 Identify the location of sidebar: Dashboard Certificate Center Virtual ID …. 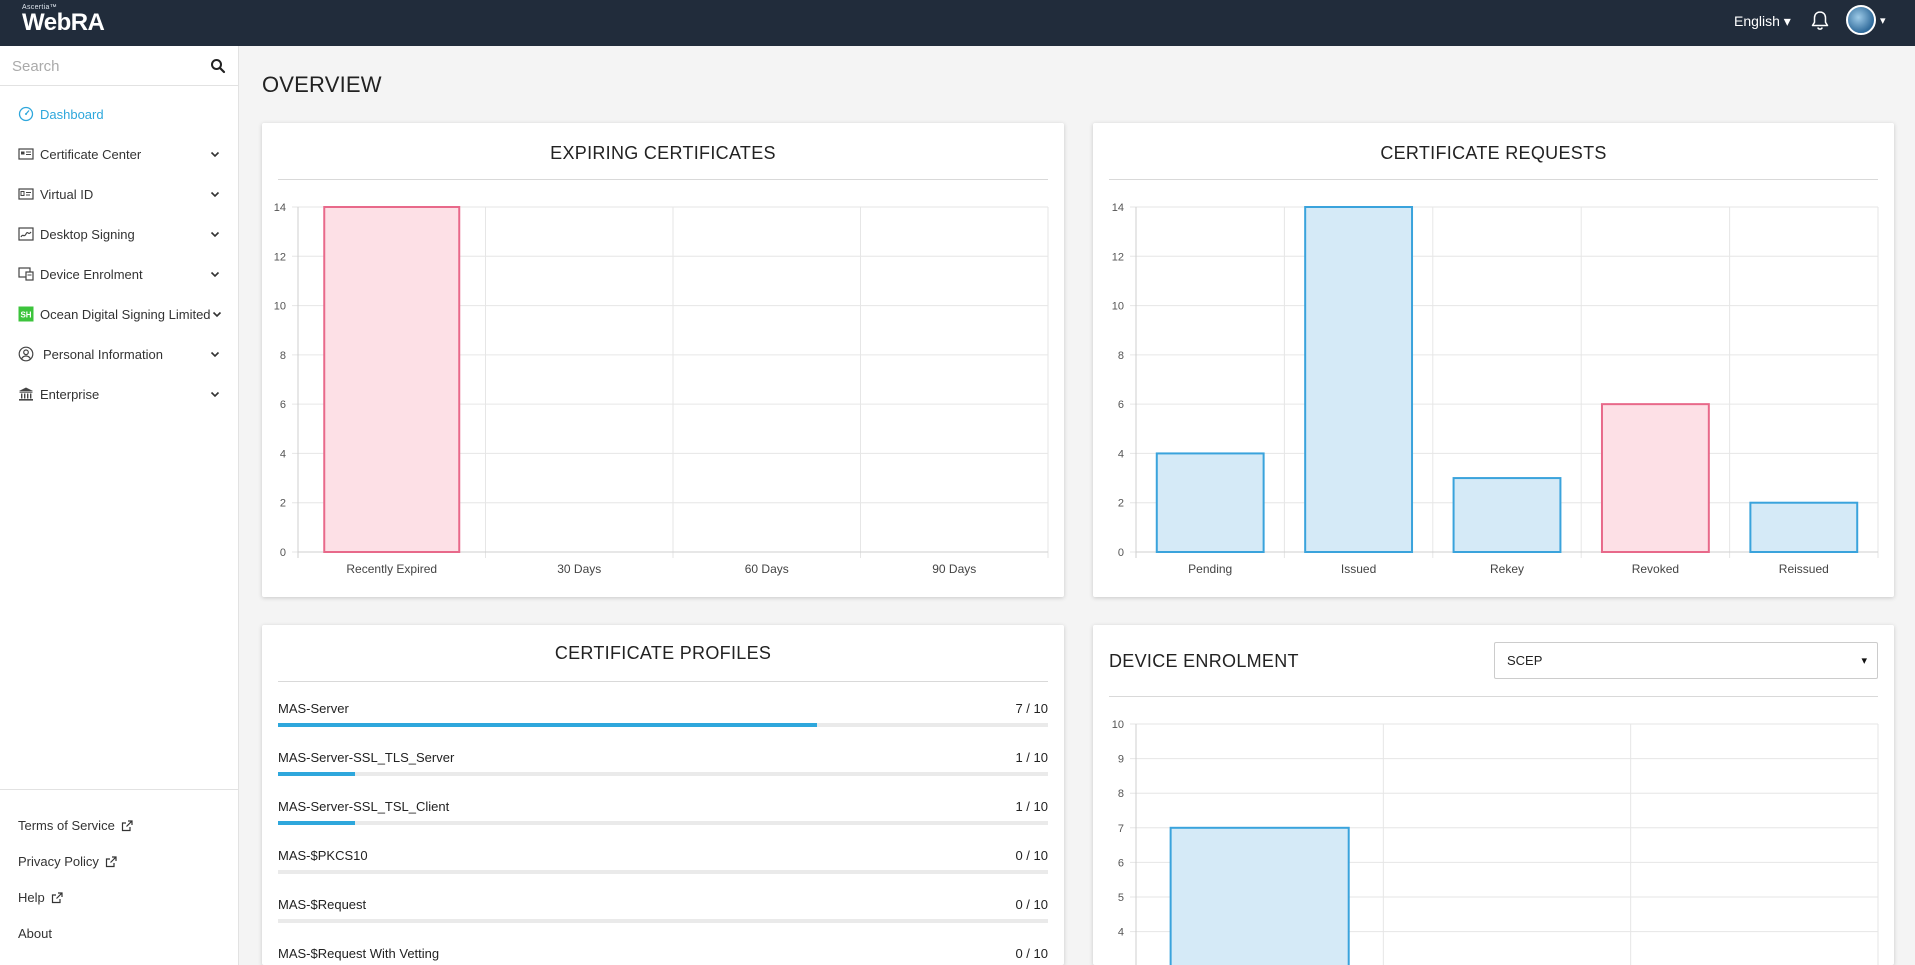
(119, 505).